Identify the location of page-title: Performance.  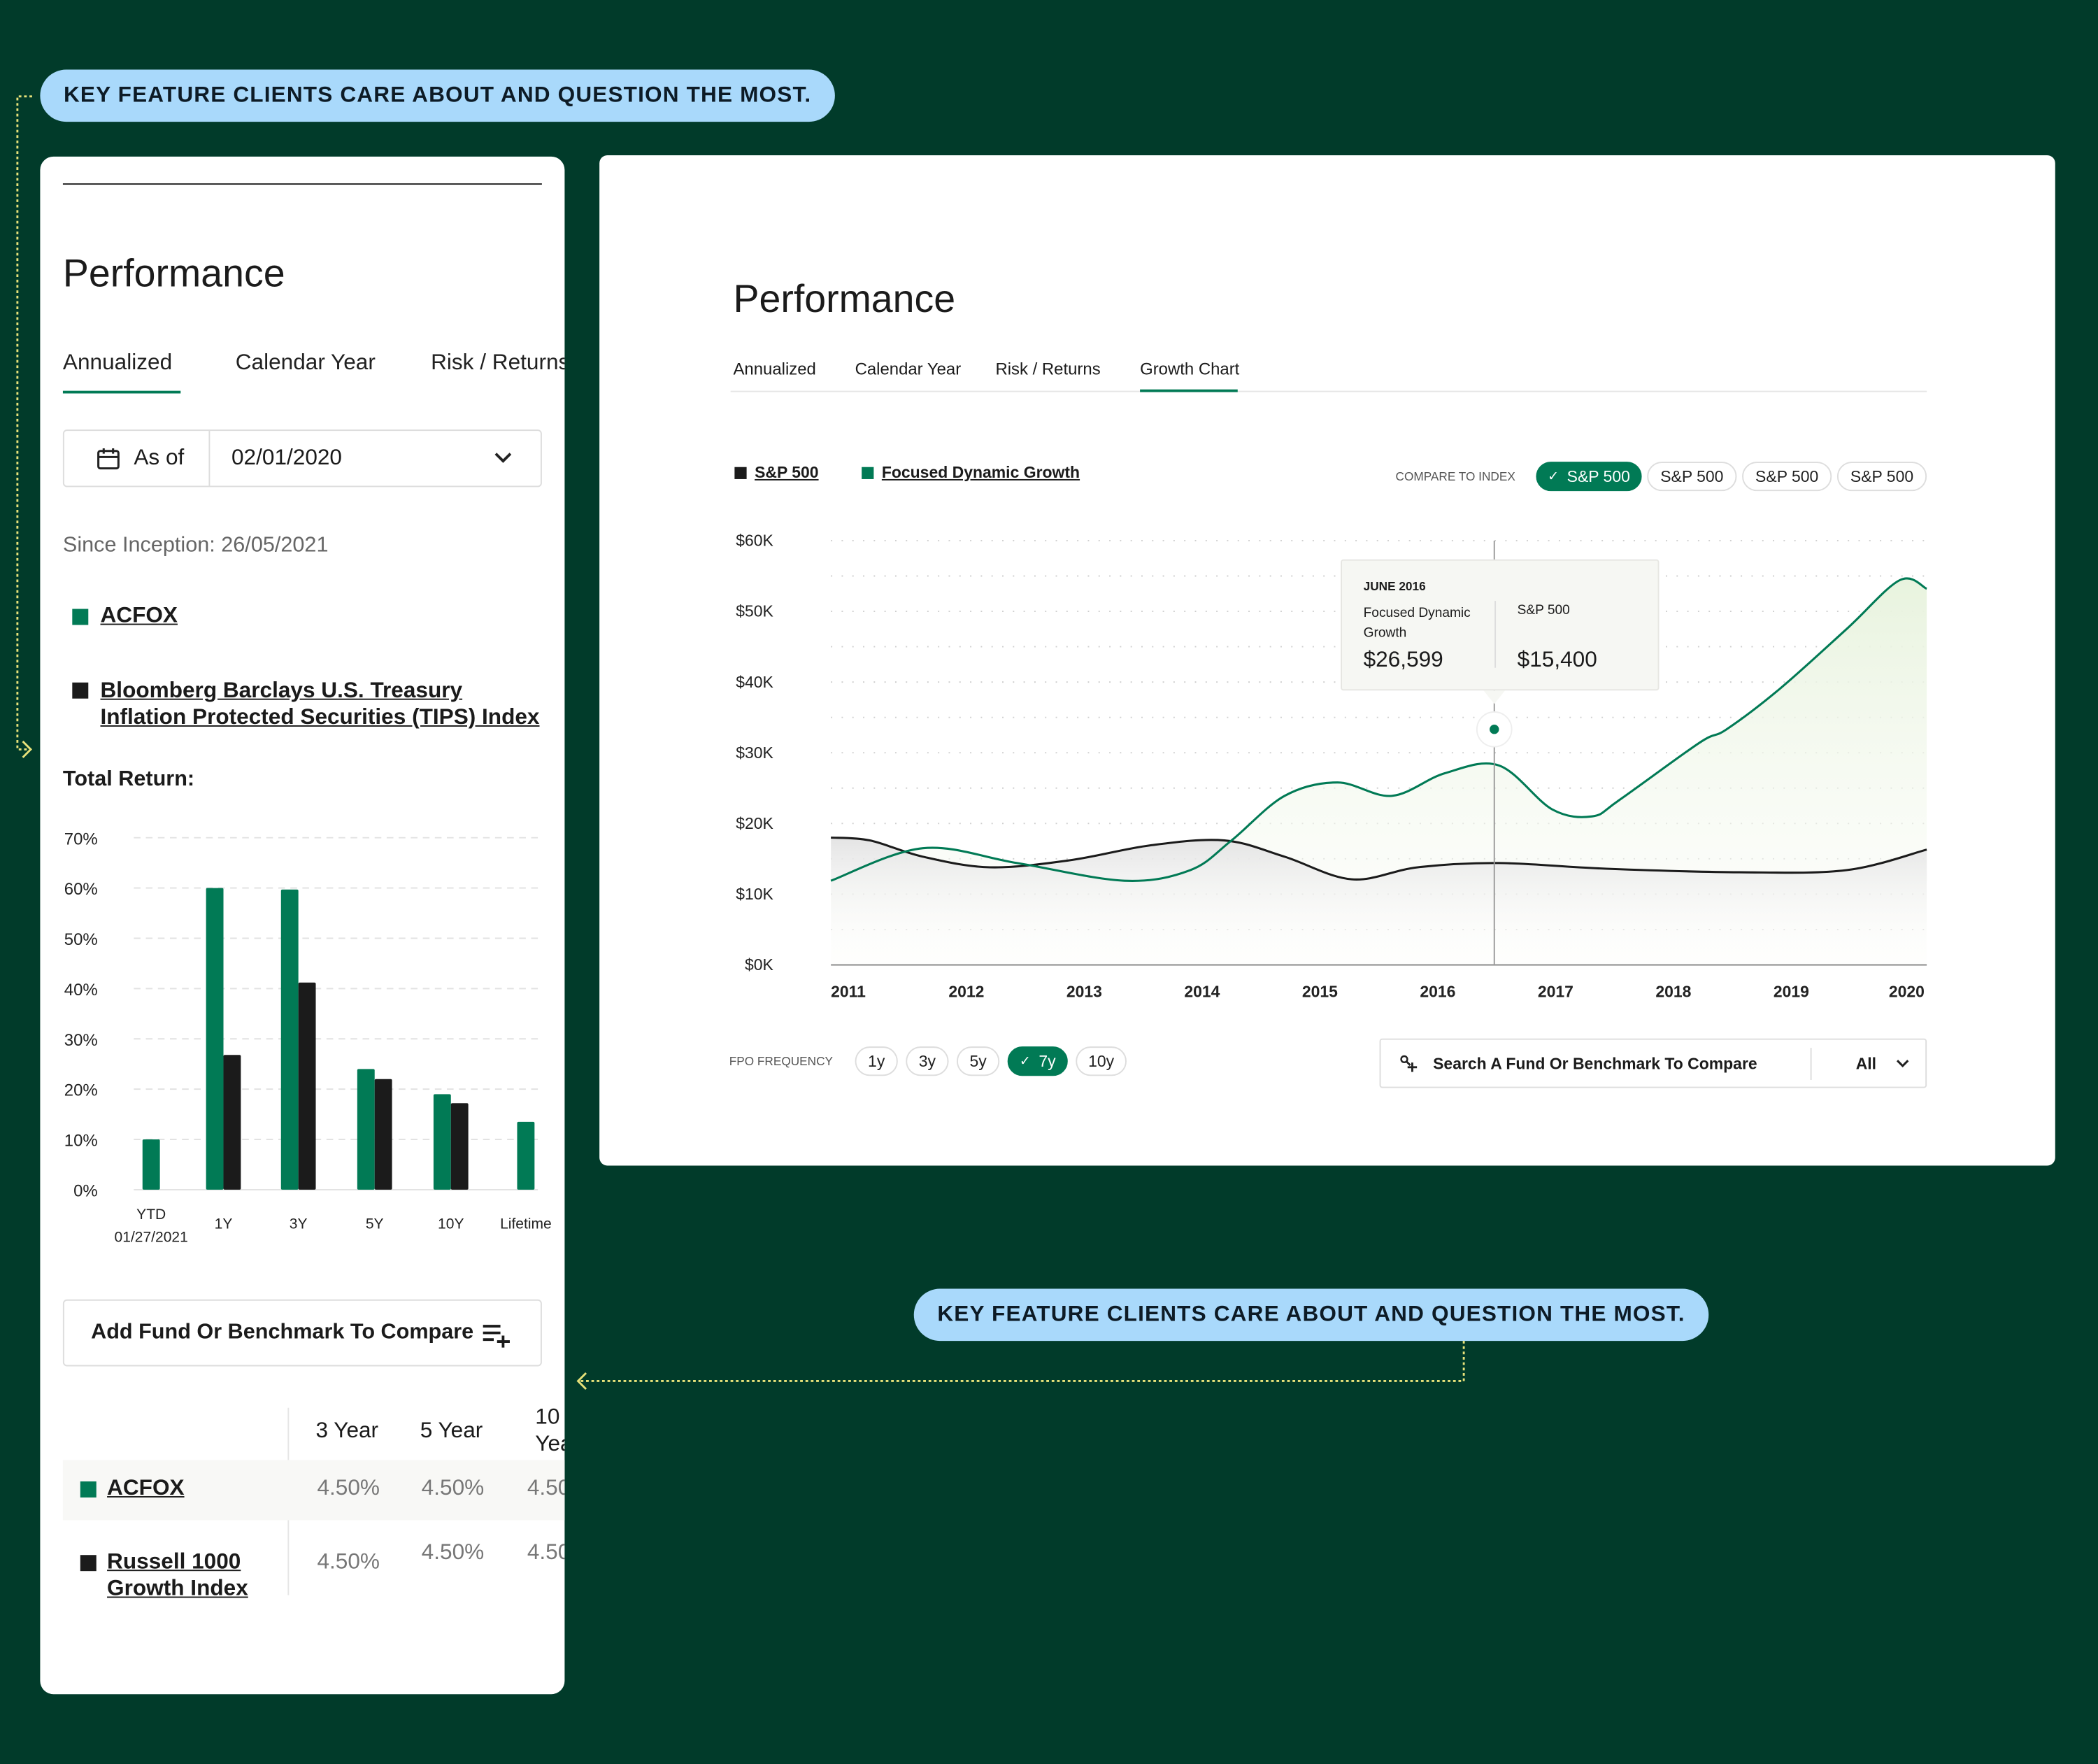
(173, 274).